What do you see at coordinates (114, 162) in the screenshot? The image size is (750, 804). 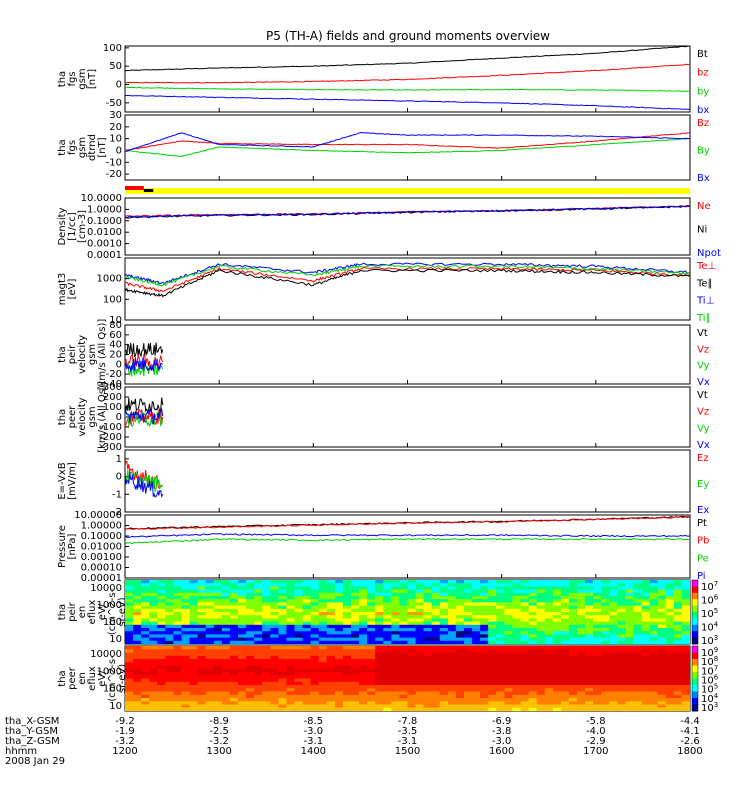 I see `y-tick-label: -10` at bounding box center [114, 162].